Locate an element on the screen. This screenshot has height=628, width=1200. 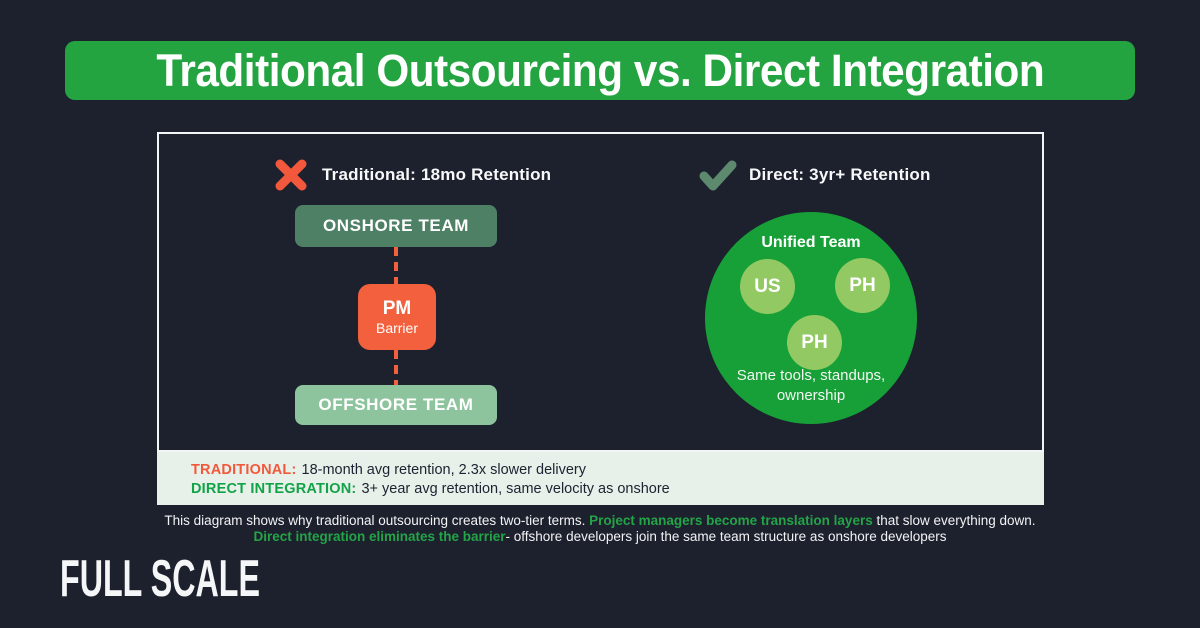
full-scale-logo-text: FULL SCALE is located at coordinates (160, 579).